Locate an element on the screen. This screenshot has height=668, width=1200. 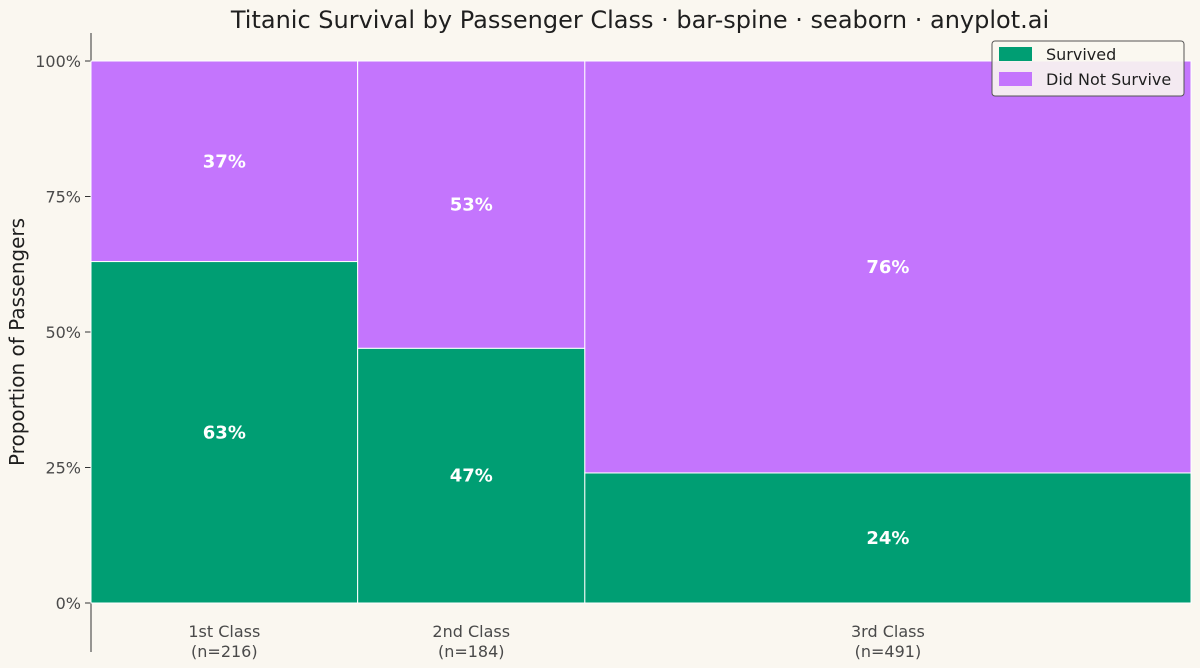
x-category-label: 2nd Class is located at coordinates (471, 631).